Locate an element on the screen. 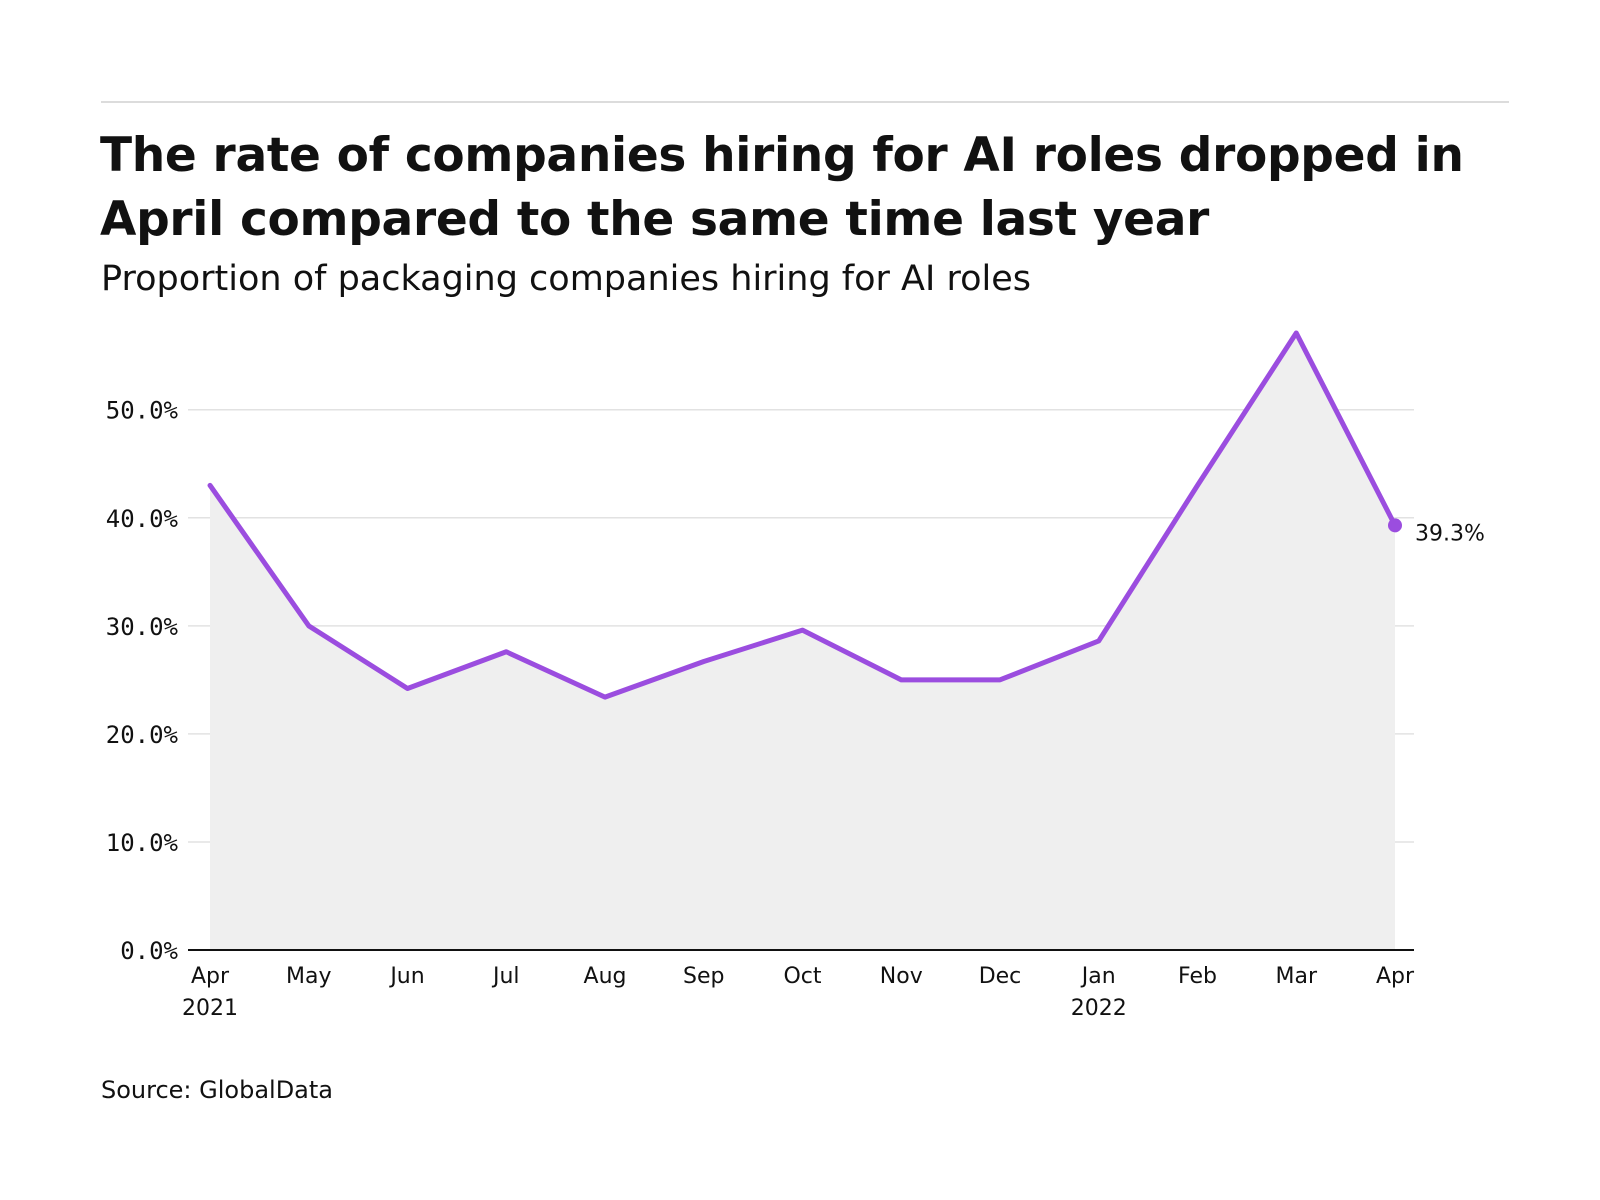 This screenshot has width=1600, height=1200. x-tick-month: Aug is located at coordinates (605, 976).